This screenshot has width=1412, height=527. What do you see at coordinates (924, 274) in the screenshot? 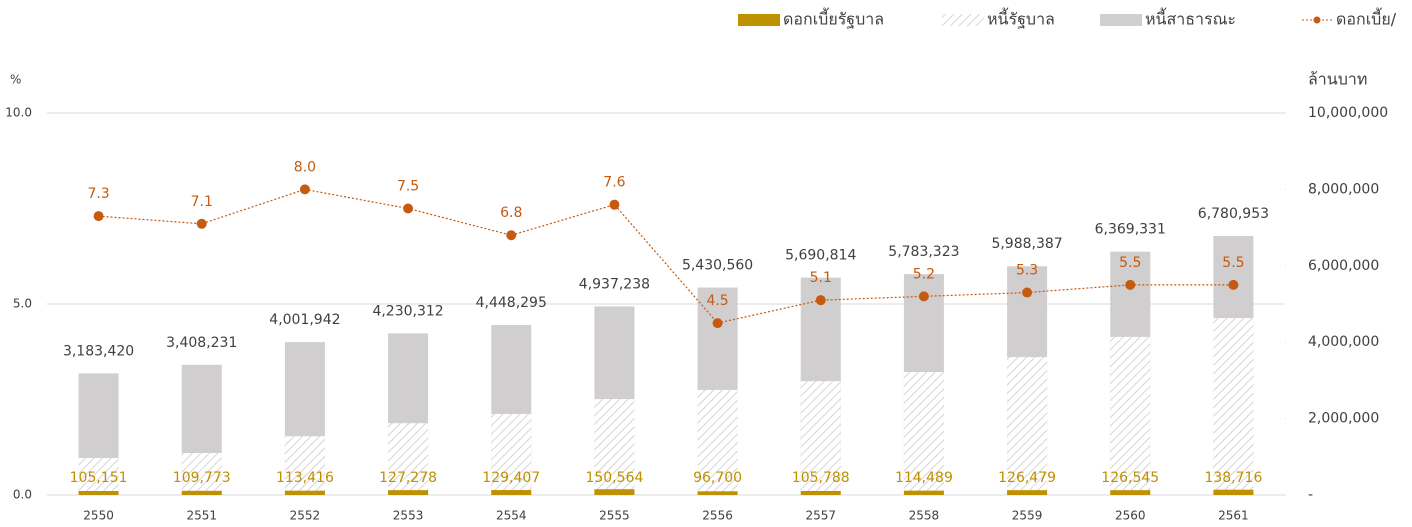
I see `data-label: 5.2` at bounding box center [924, 274].